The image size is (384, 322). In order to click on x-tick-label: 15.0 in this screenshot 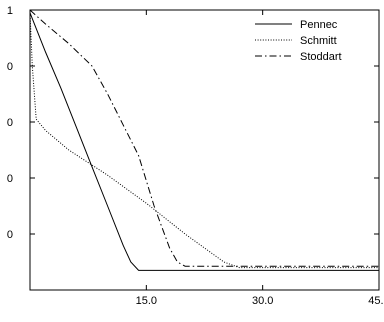, I will do `click(146, 301)`.